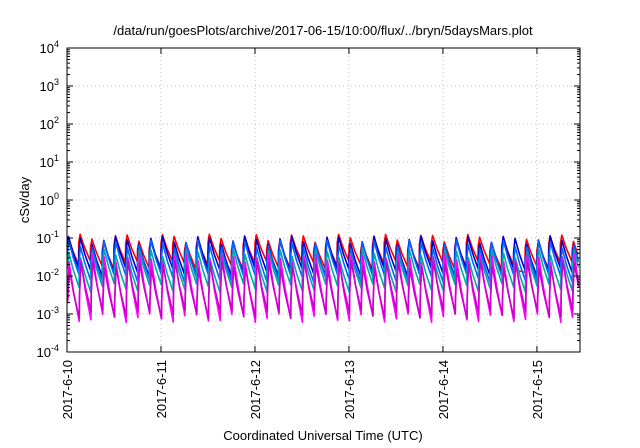  I want to click on y-tick-label: 10², so click(49, 123).